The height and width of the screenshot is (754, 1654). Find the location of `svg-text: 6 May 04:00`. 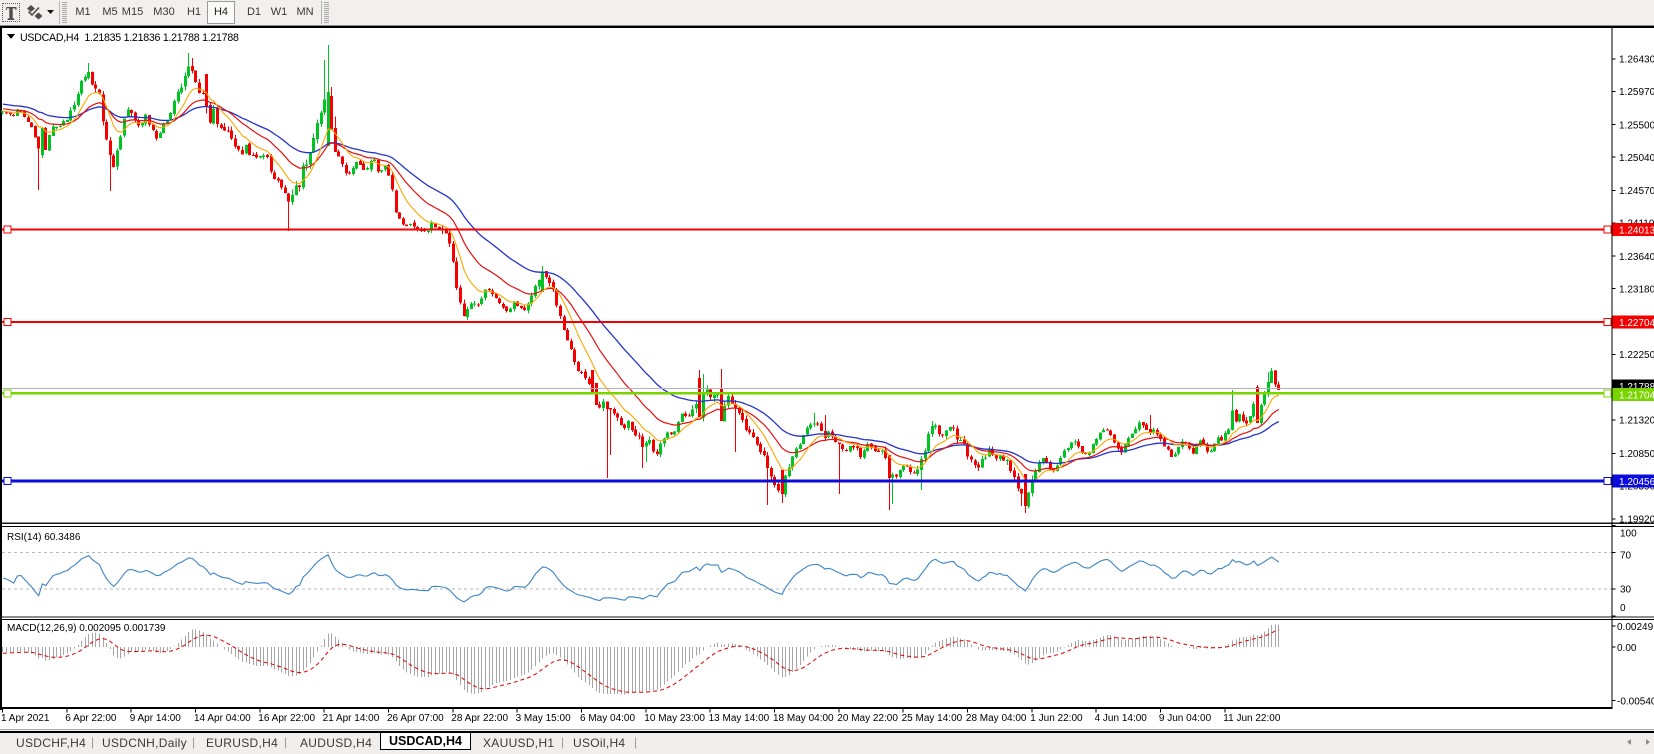

svg-text: 6 May 04:00 is located at coordinates (607, 718).